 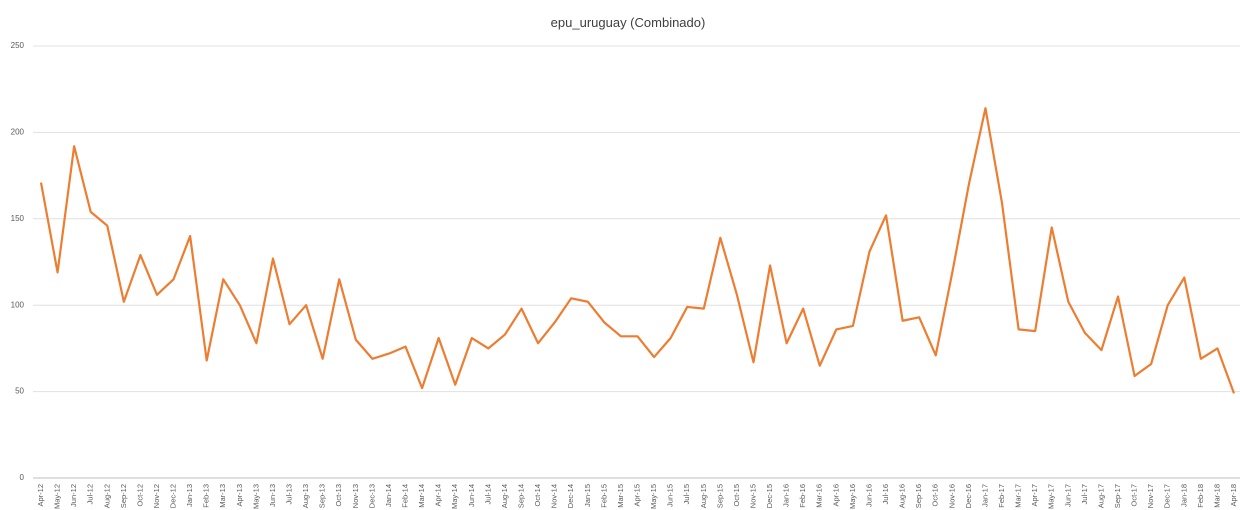 I want to click on x-tick-label: Jun-17, so click(x=1067, y=495).